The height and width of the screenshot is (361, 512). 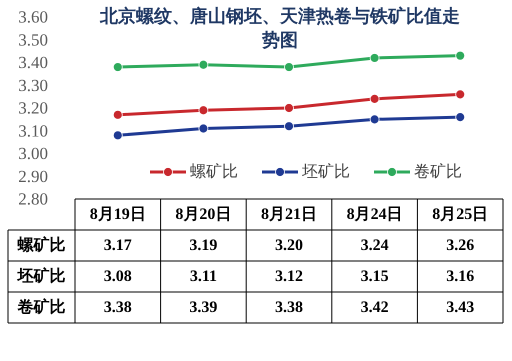 I want to click on x-tick-label: 8月20日, so click(x=203, y=214).